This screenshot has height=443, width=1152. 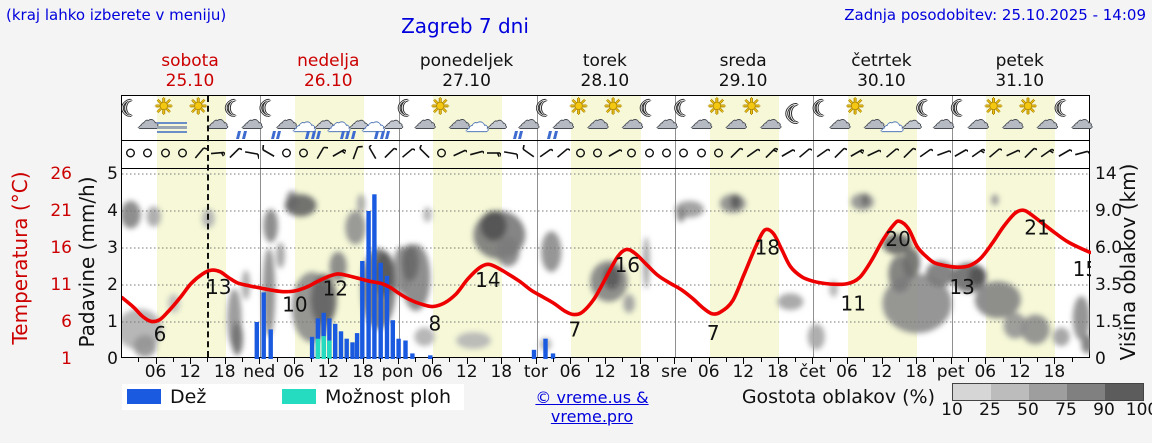 What do you see at coordinates (592, 407) in the screenshot?
I see `credit-link: © vreme.us & vreme.pro` at bounding box center [592, 407].